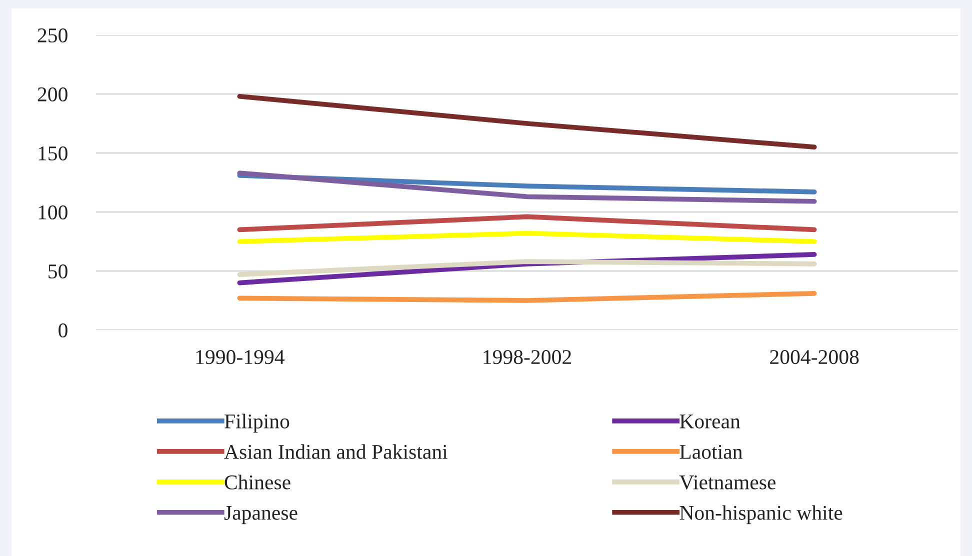 Image resolution: width=972 pixels, height=556 pixels. I want to click on y-tick-label: 0, so click(63, 330).